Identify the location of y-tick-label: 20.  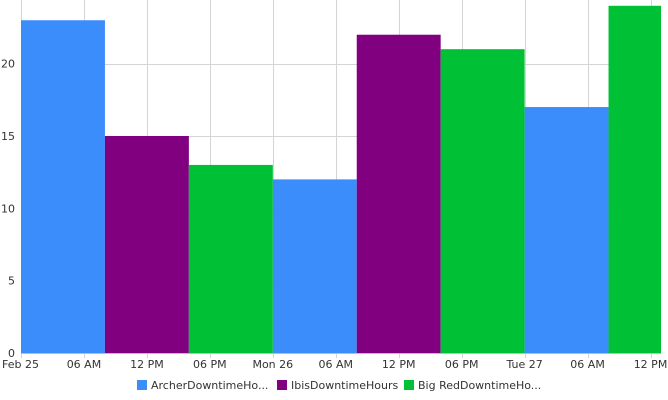
(8, 64).